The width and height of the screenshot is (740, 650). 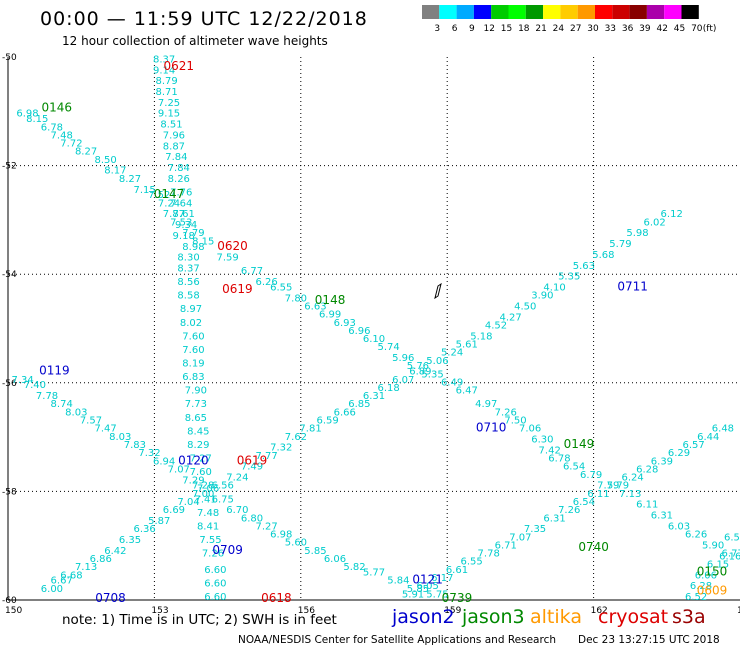 What do you see at coordinates (488, 29) in the screenshot?
I see `colorbar-tick-label: 12` at bounding box center [488, 29].